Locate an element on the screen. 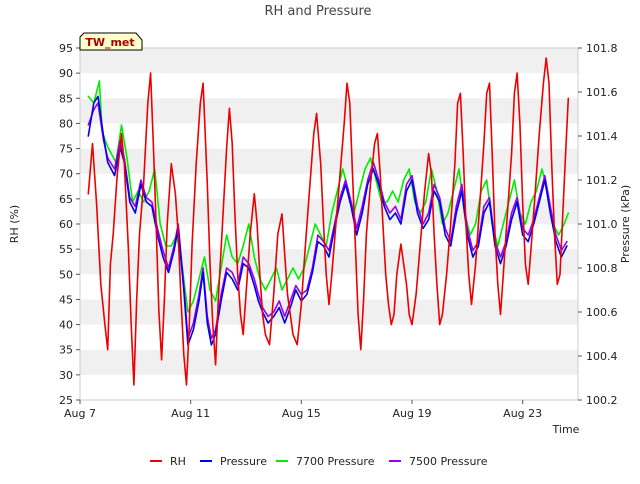  x-axis-label: Time is located at coordinates (566, 429).